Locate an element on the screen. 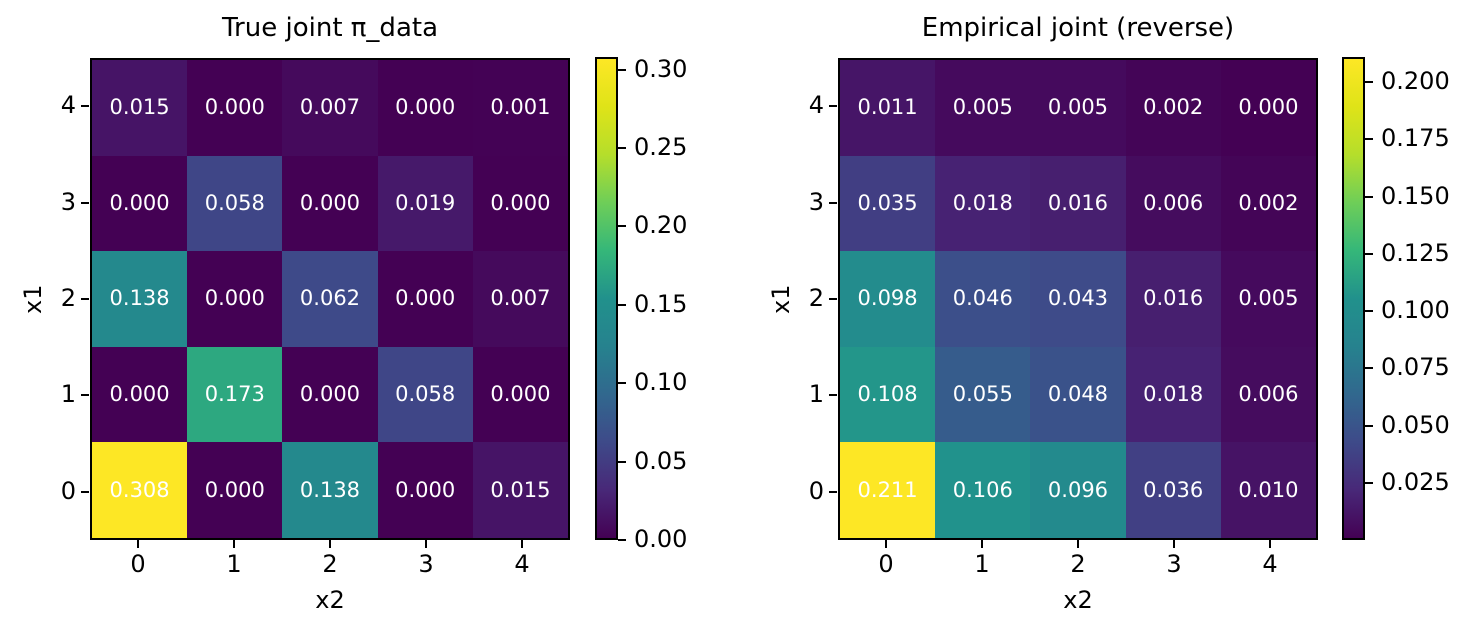 The width and height of the screenshot is (1479, 641). cell-value-label: 0.062 is located at coordinates (330, 298).